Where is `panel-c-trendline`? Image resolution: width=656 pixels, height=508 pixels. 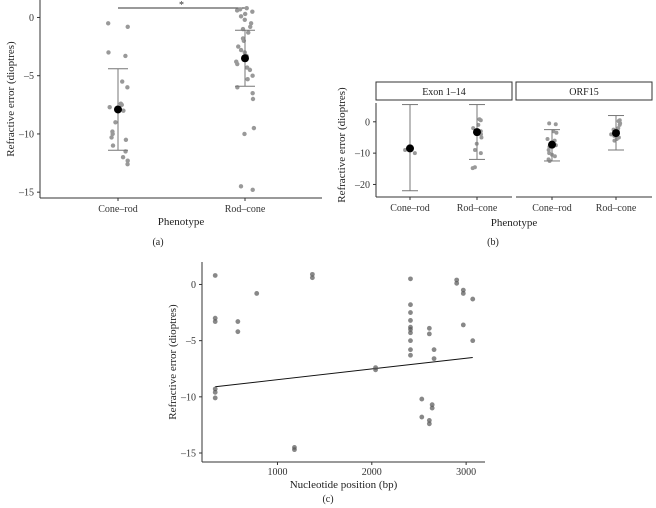
panel-c-trendline is located at coordinates (344, 372).